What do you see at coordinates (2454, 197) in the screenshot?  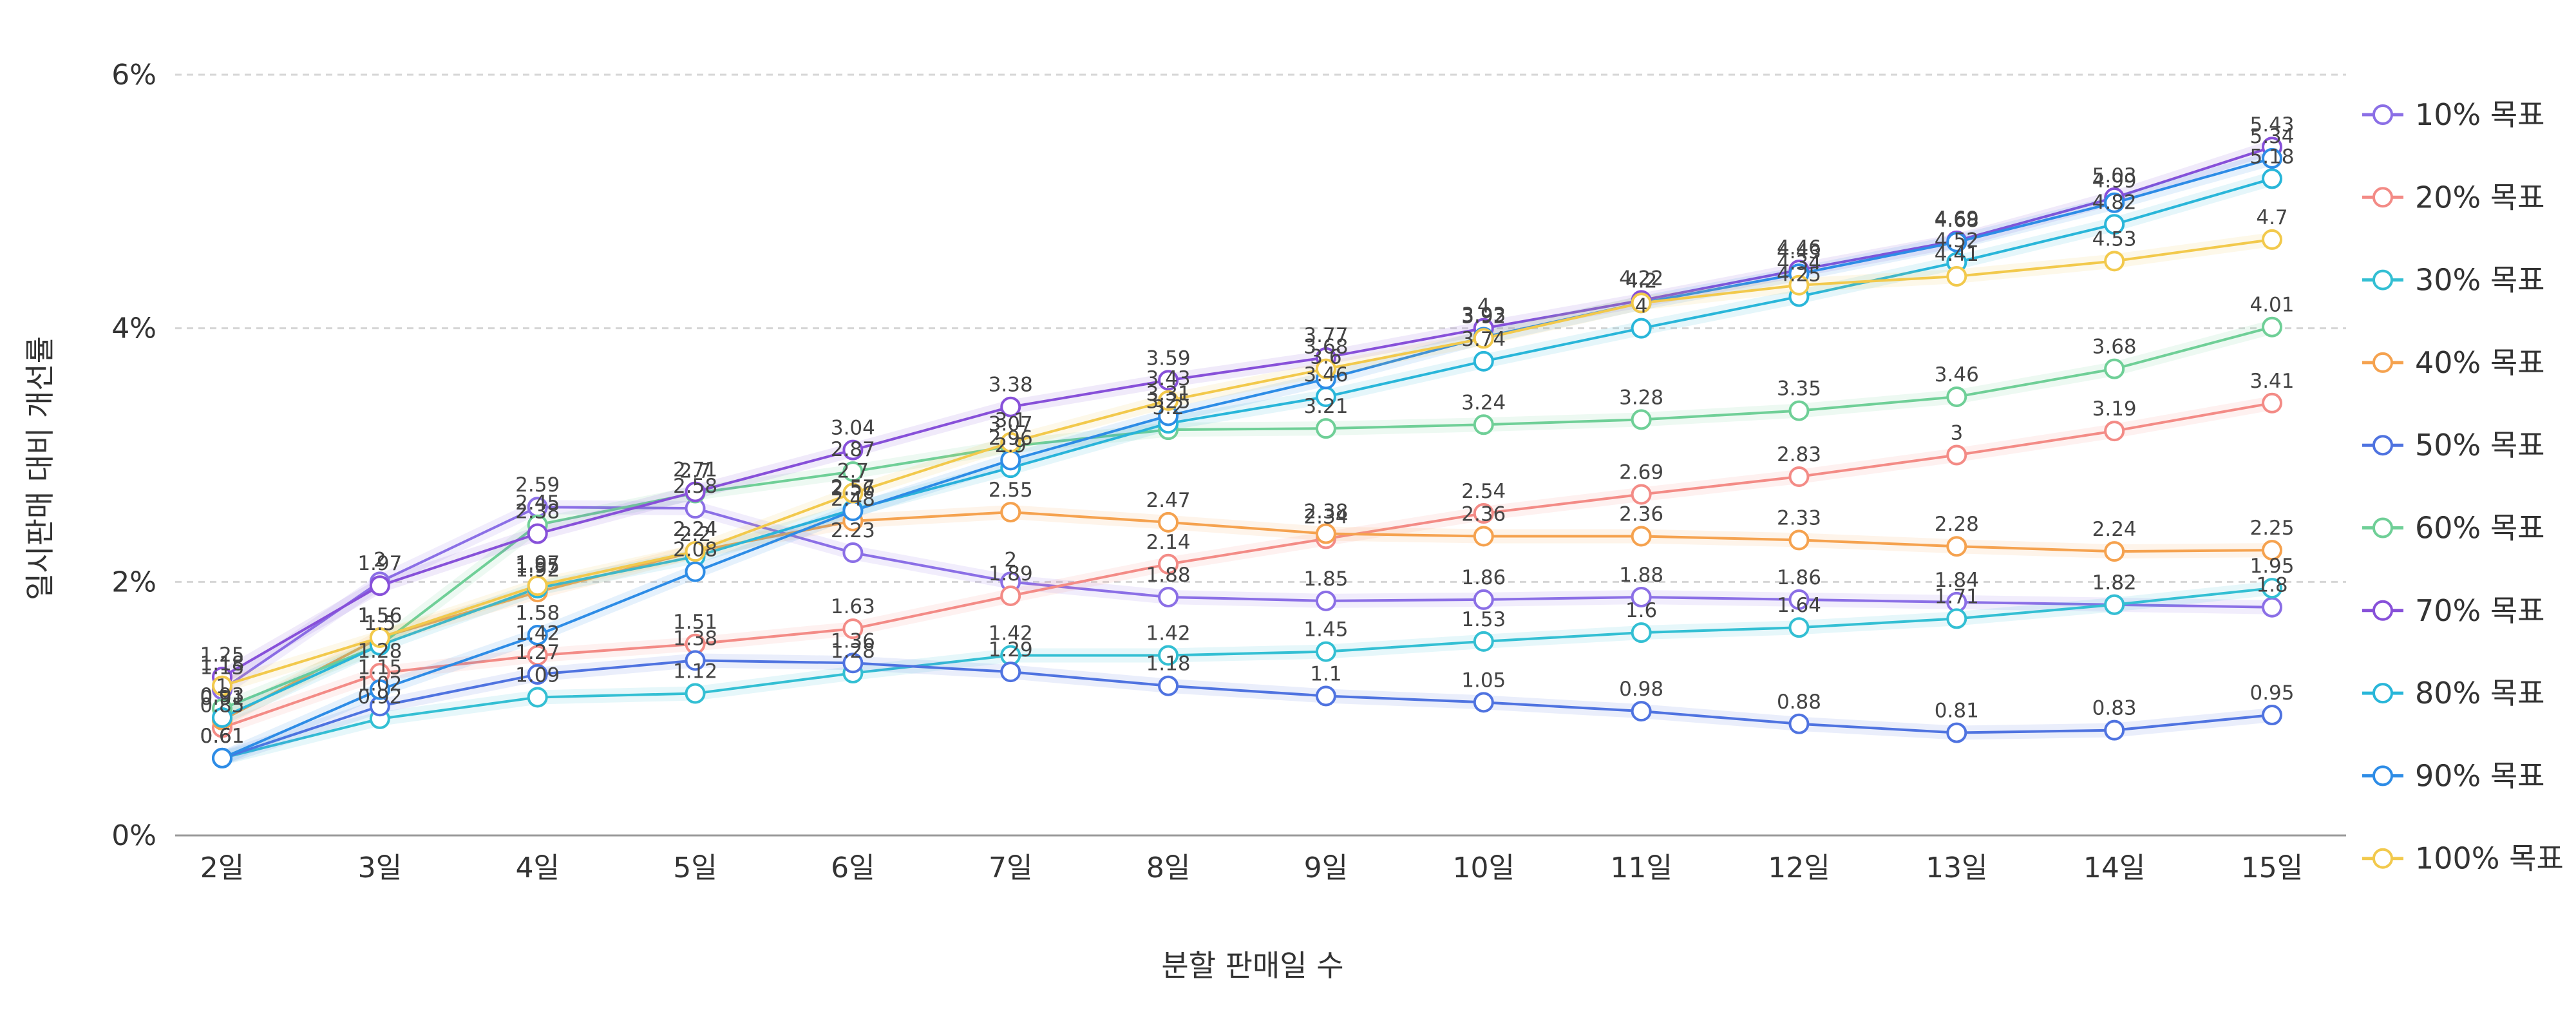 I see `legend-item: 20% 목표` at bounding box center [2454, 197].